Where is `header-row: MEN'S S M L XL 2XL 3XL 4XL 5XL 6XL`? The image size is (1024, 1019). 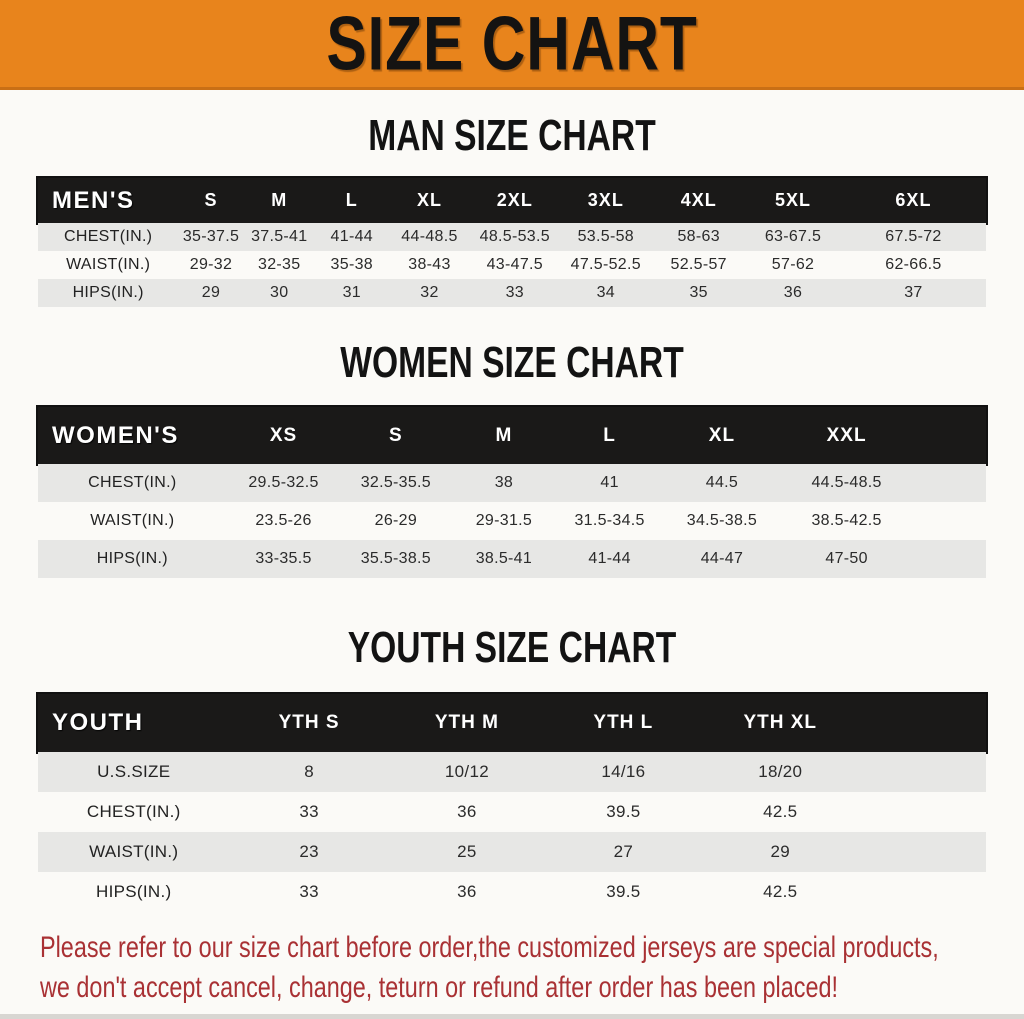
header-row: MEN'S S M L XL 2XL 3XL 4XL 5XL 6XL is located at coordinates (512, 200).